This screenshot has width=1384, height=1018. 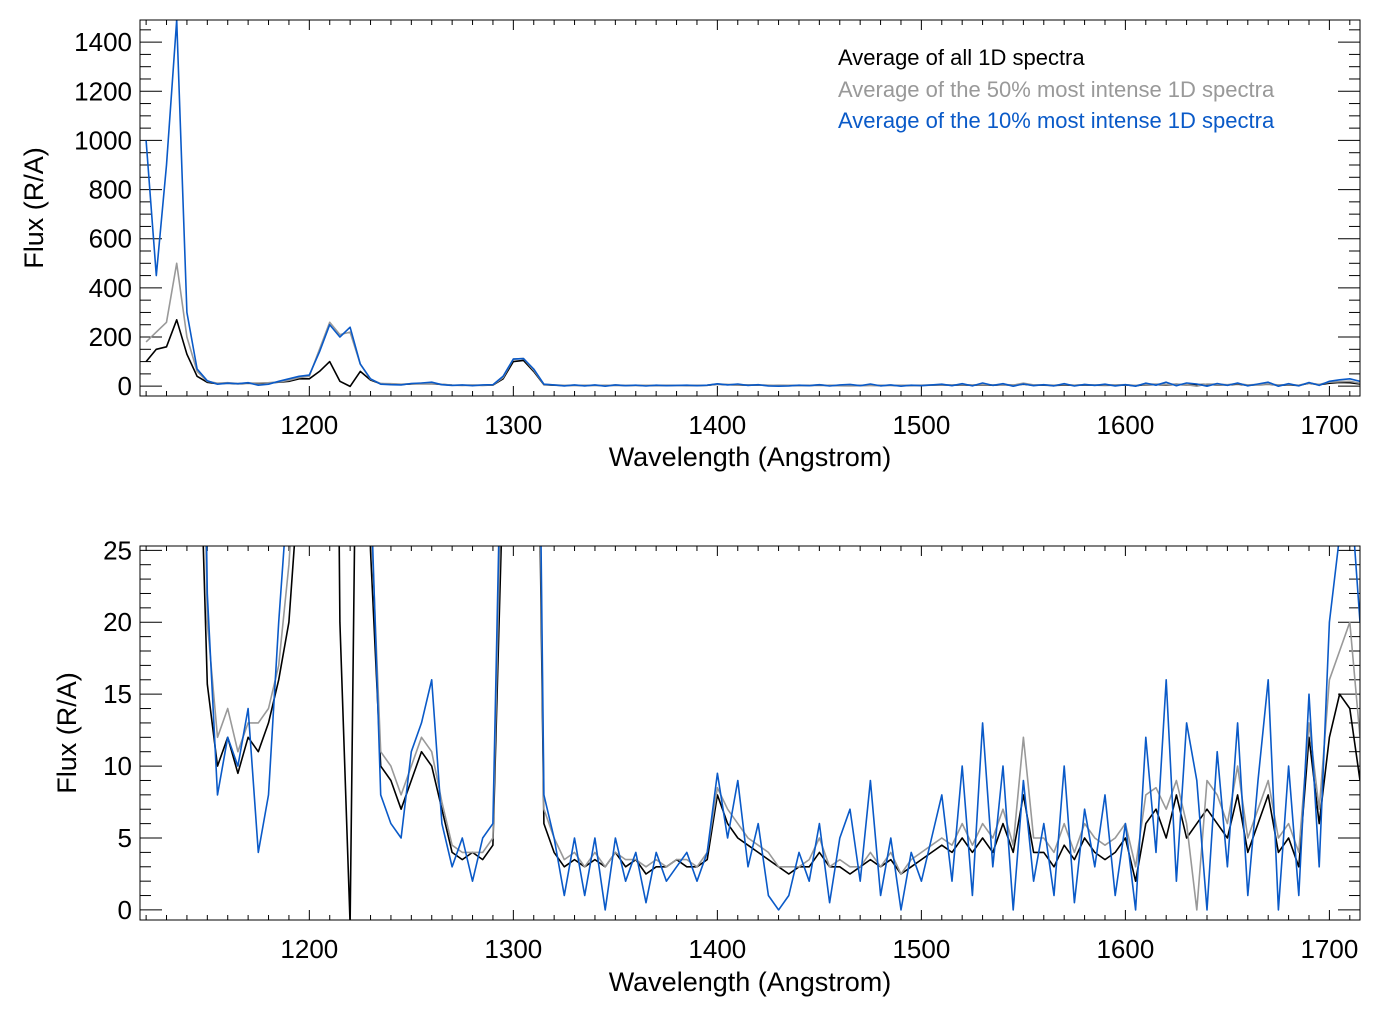 I want to click on y-tick-label: 1200, so click(x=103, y=91).